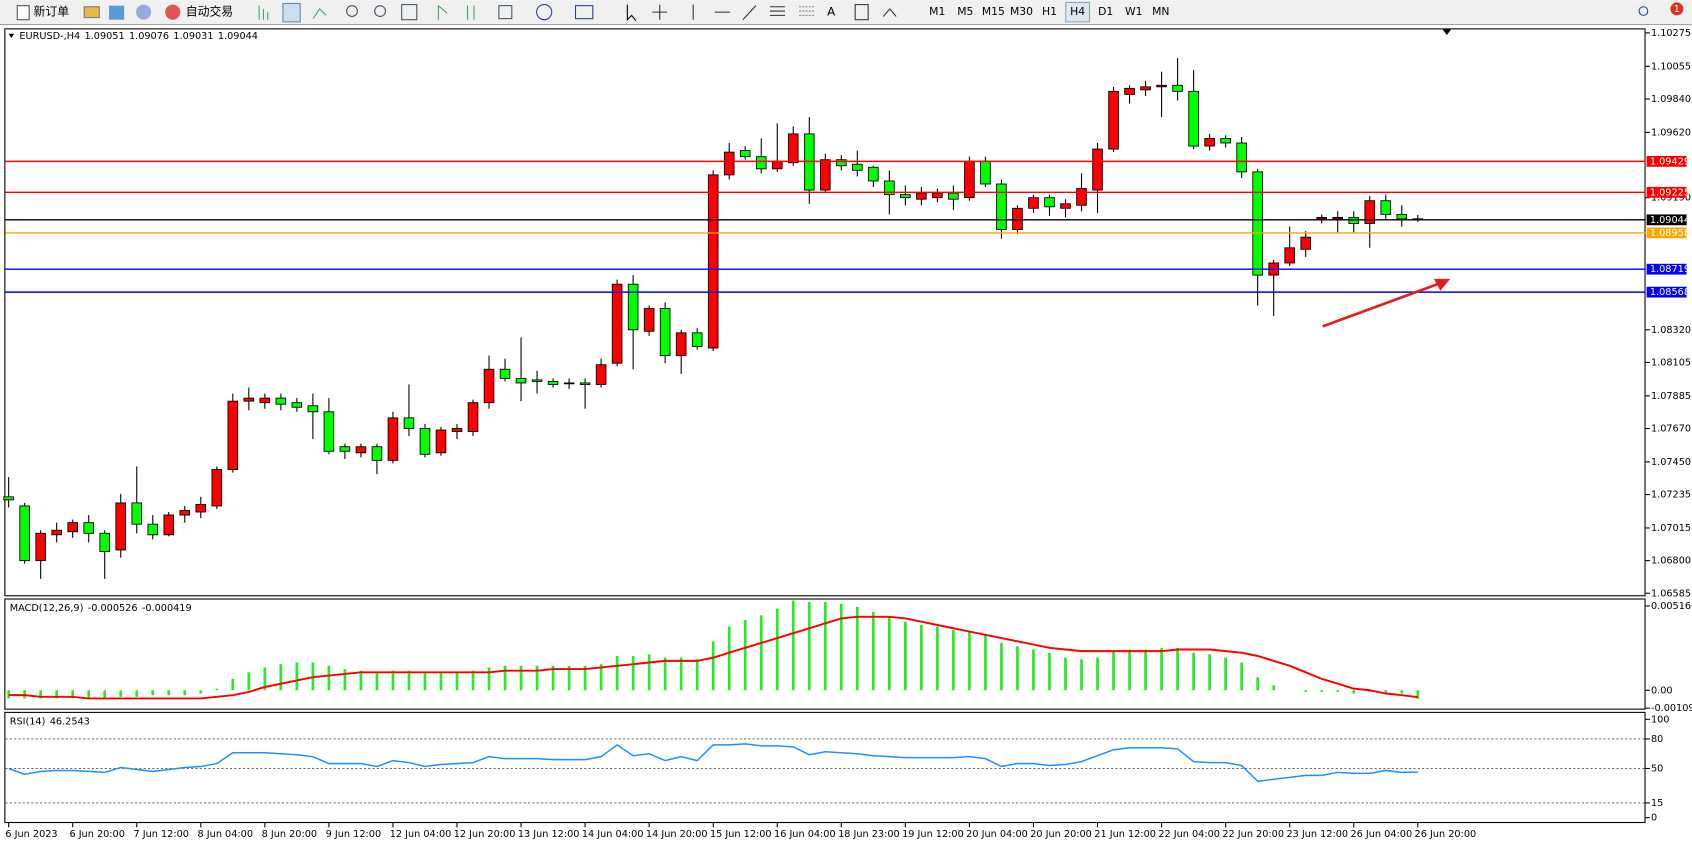 The width and height of the screenshot is (1692, 846). Describe the element at coordinates (70, 722) in the screenshot. I see `rsi-value: 46.2543` at that location.